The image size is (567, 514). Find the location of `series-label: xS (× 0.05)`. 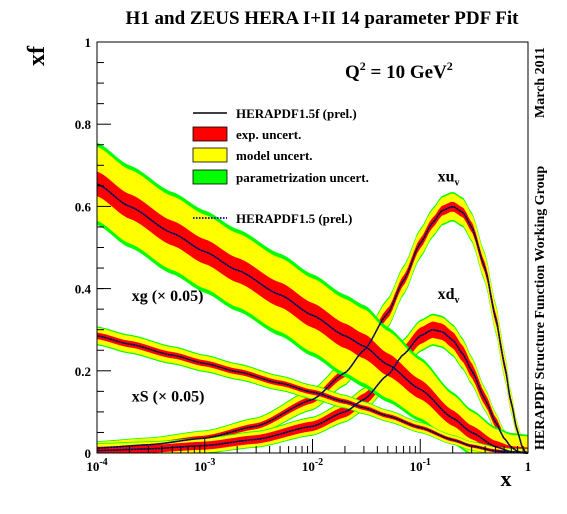

series-label: xS (× 0.05) is located at coordinates (168, 397).